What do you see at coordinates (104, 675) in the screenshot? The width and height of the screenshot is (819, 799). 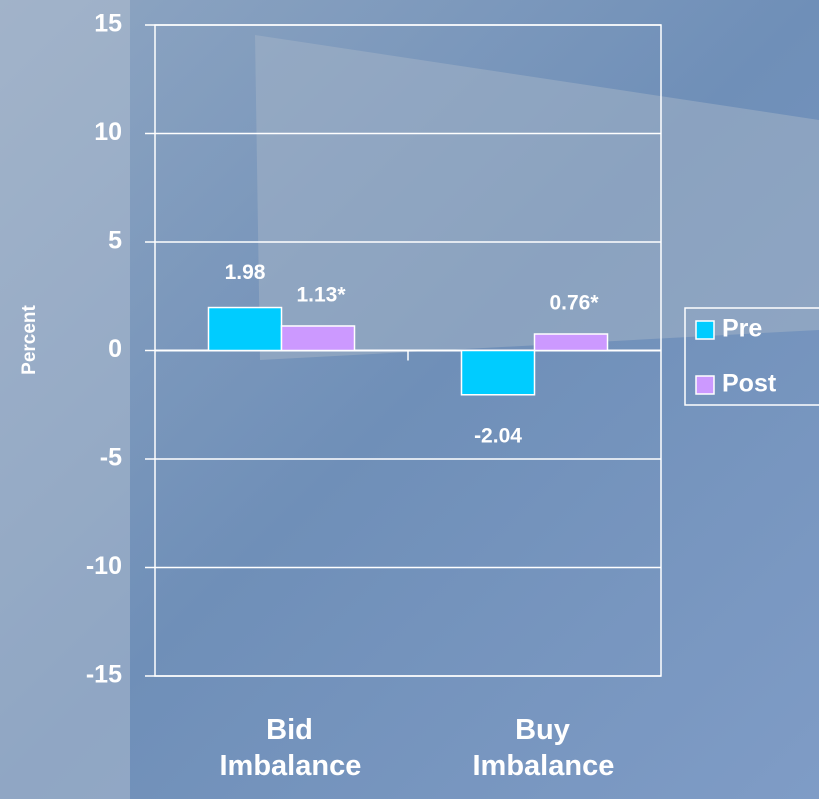 I see `y-tick-label: -15` at bounding box center [104, 675].